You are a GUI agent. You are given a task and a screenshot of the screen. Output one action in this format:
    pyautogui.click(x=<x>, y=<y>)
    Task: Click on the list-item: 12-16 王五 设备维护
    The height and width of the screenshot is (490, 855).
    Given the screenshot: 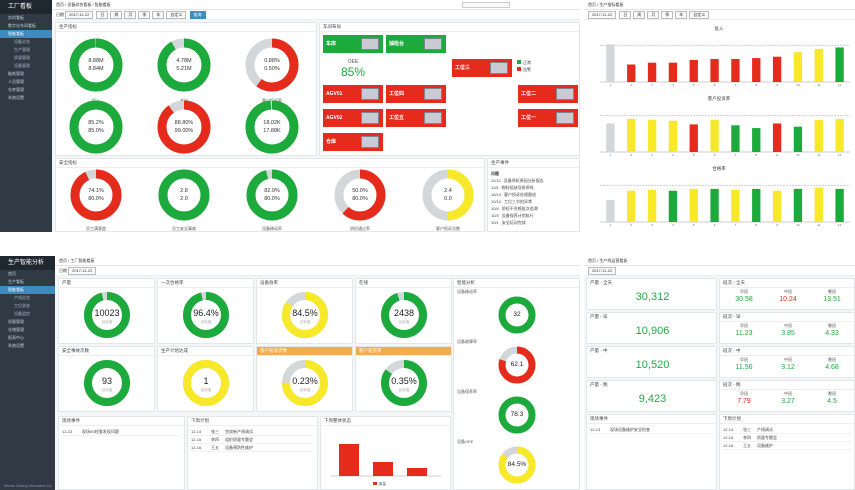 What is the action you would take?
    pyautogui.click(x=787, y=446)
    